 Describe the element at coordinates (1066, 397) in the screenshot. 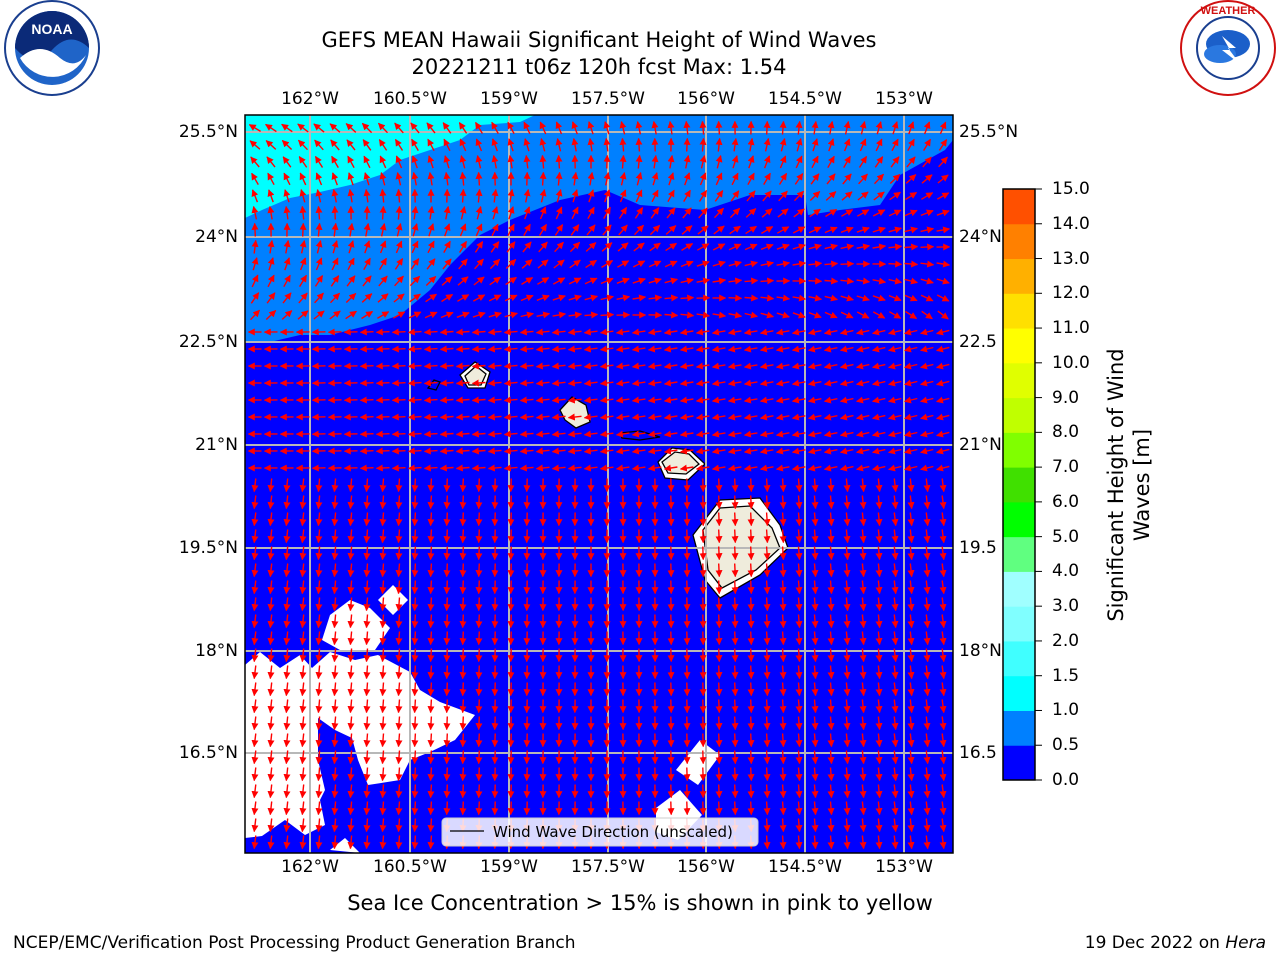

I see `colorbar-tick-label: 9.0` at that location.